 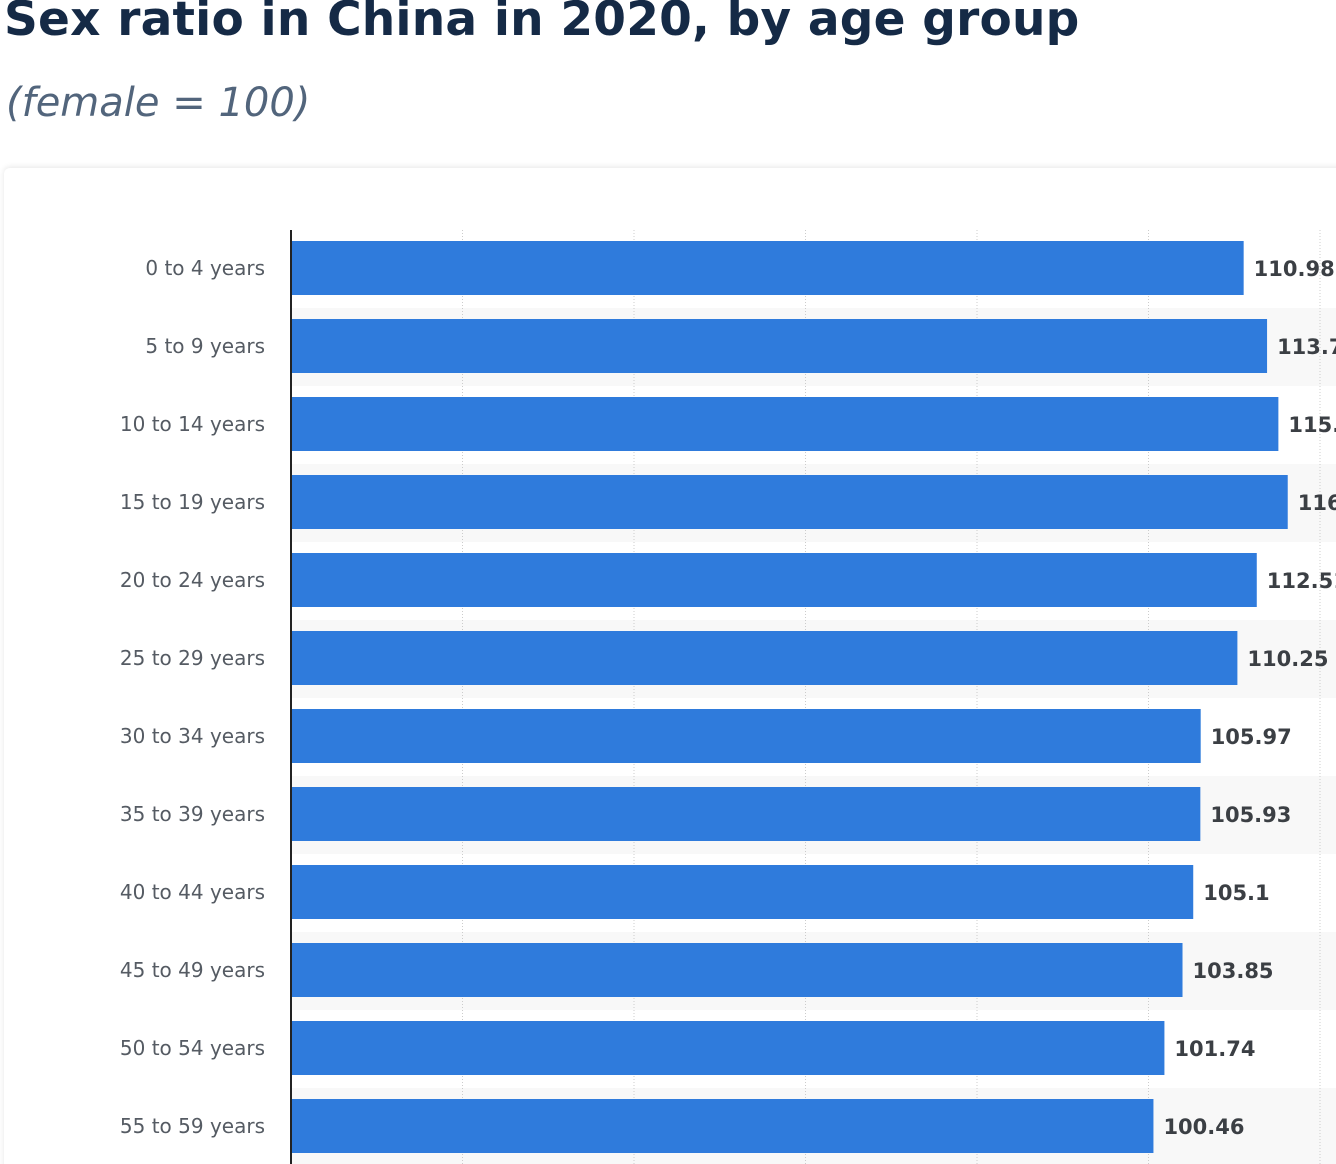 I want to click on category-label: 25 to 29 years, so click(x=192, y=658).